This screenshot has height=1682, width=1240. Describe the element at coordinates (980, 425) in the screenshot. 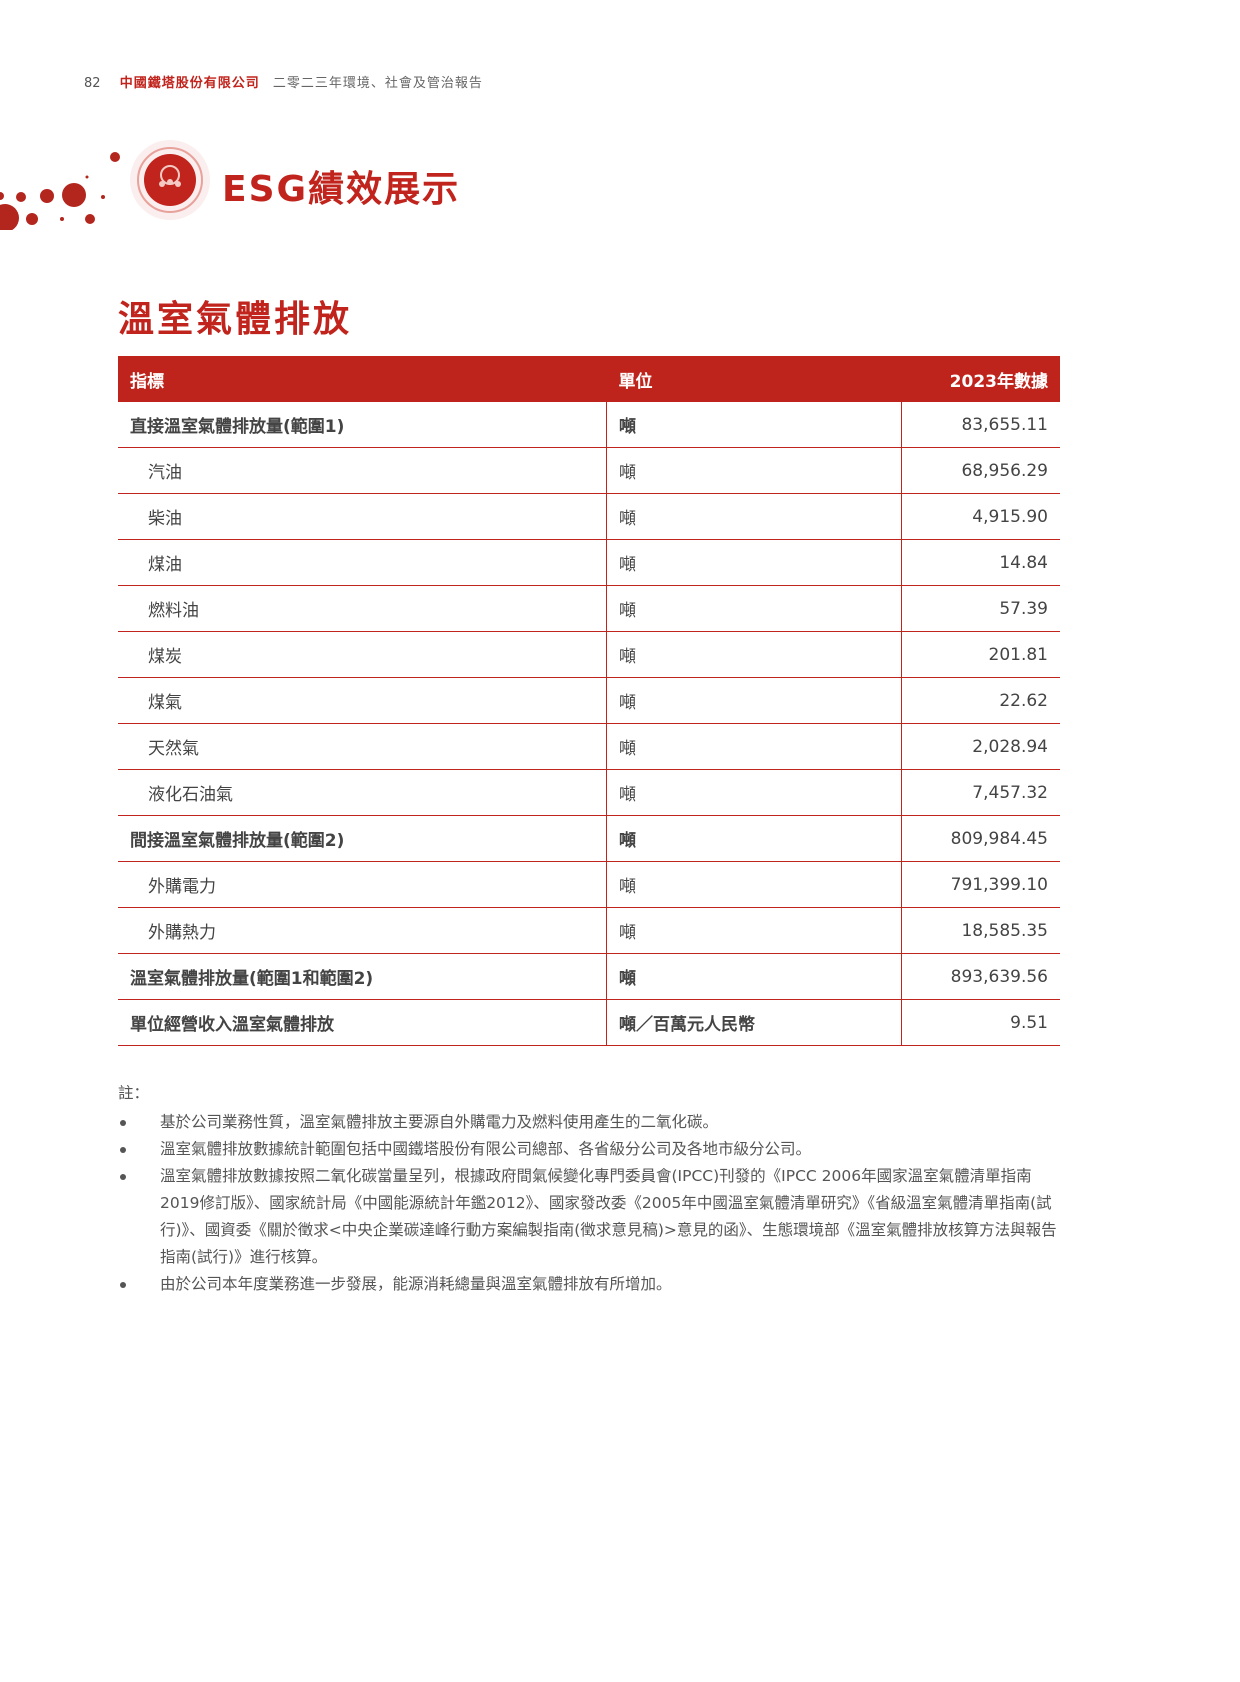

I see `value-cell: 83,655.11` at that location.